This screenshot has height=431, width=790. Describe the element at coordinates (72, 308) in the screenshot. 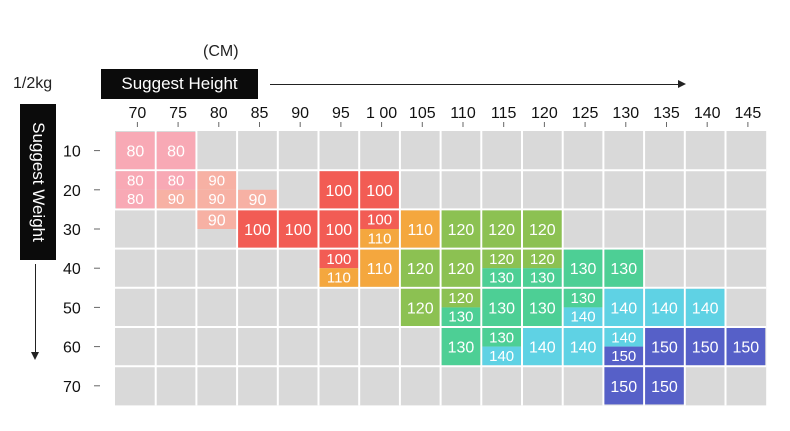

I see `weight-tick-label: 50` at that location.